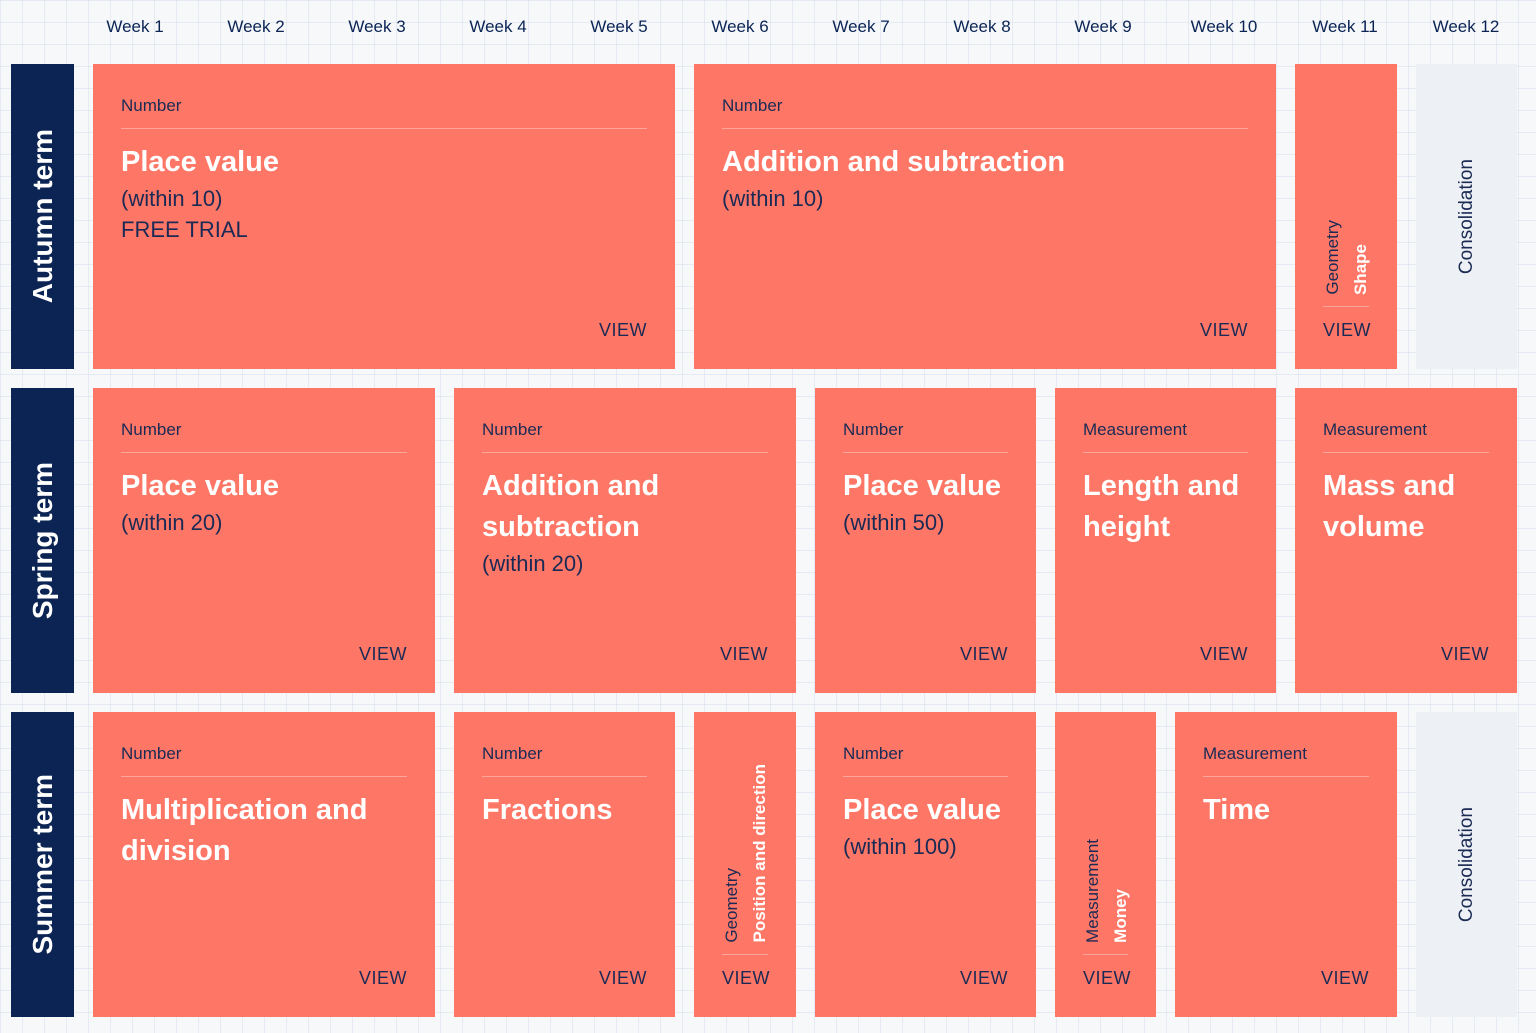 The width and height of the screenshot is (1536, 1033). Describe the element at coordinates (564, 864) in the screenshot. I see `summer-fractions-card: Number Fractions VIEW` at that location.